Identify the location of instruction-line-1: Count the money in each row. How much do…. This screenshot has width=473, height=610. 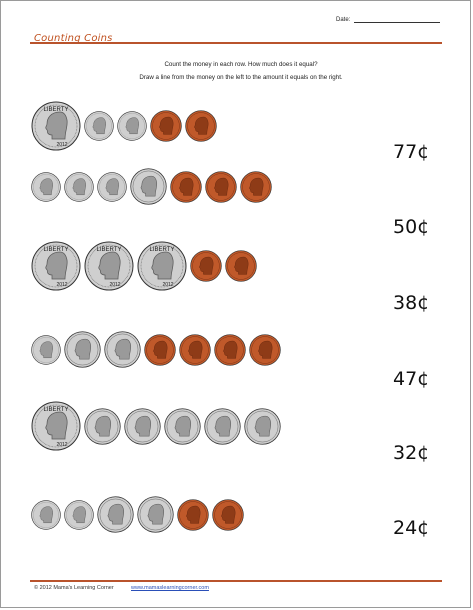
(241, 64).